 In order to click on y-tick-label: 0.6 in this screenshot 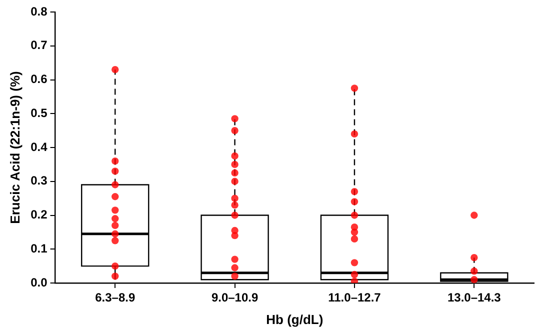, I will do `click(39, 79)`.